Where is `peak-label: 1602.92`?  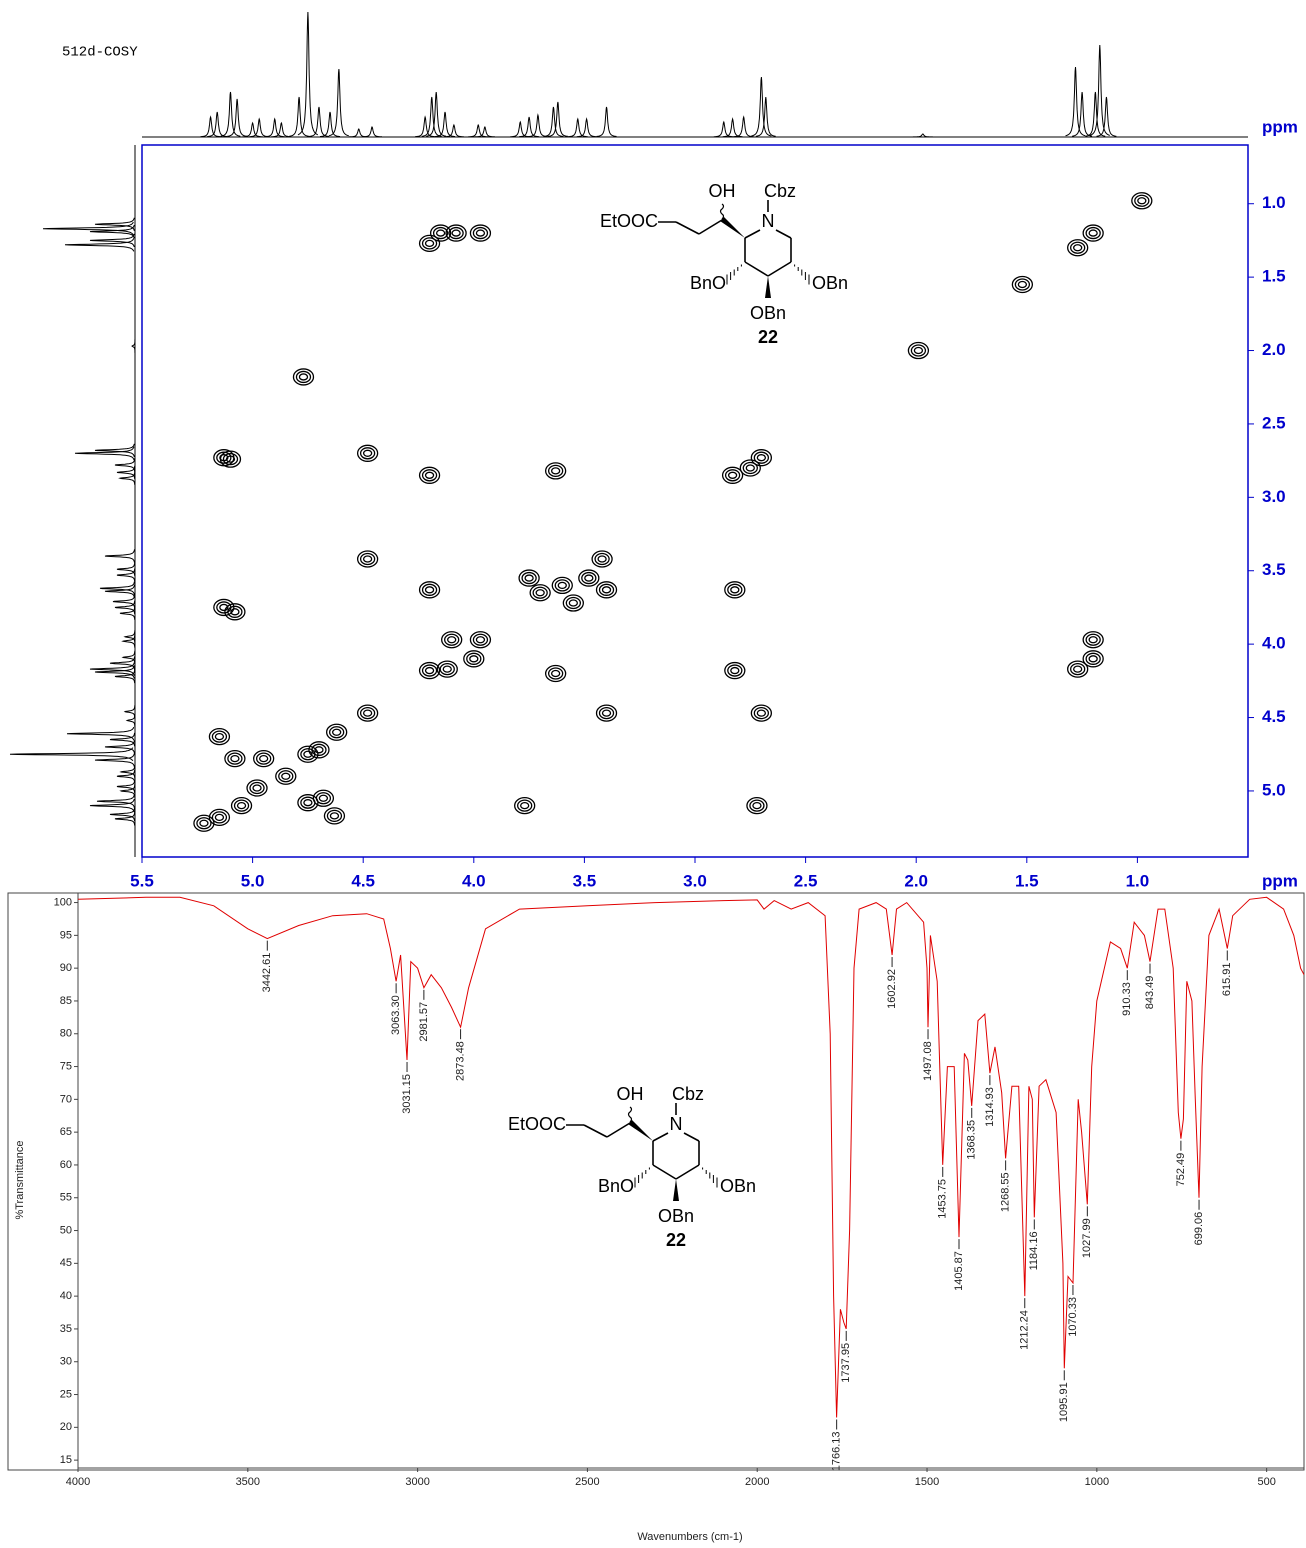 peak-label: 1602.92 is located at coordinates (892, 989).